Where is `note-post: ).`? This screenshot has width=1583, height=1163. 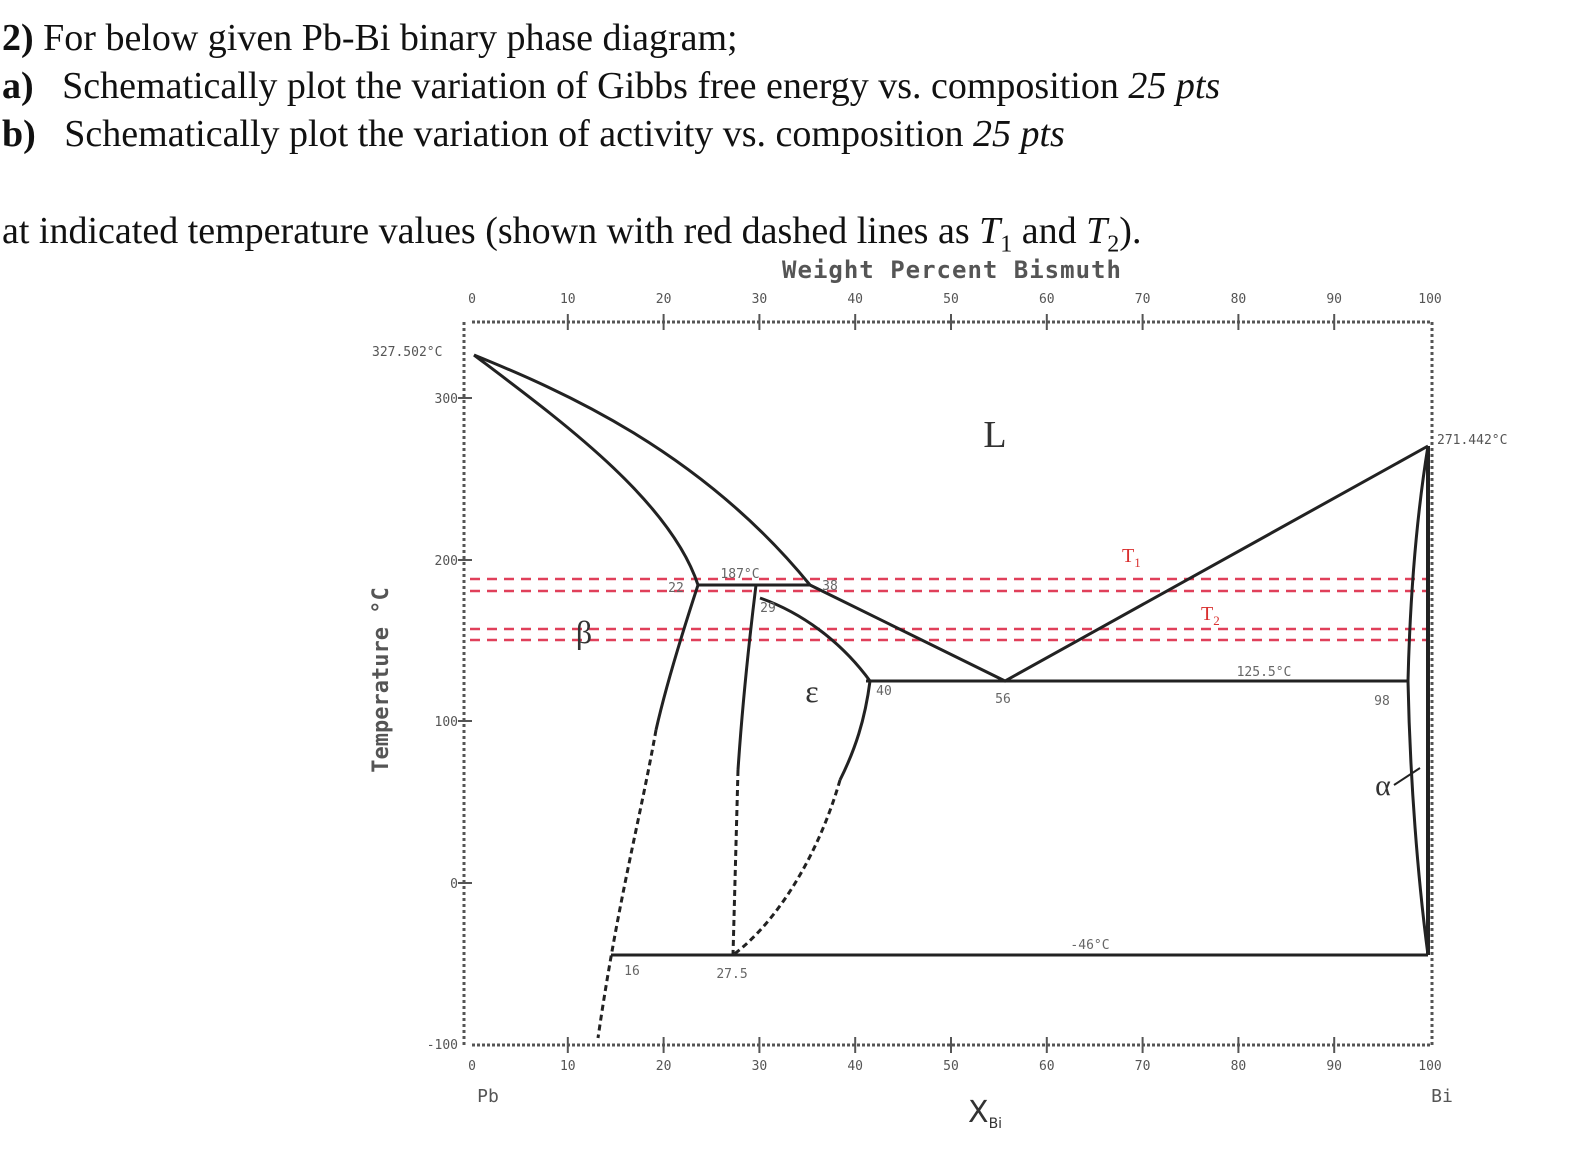
note-post: ). is located at coordinates (1130, 231).